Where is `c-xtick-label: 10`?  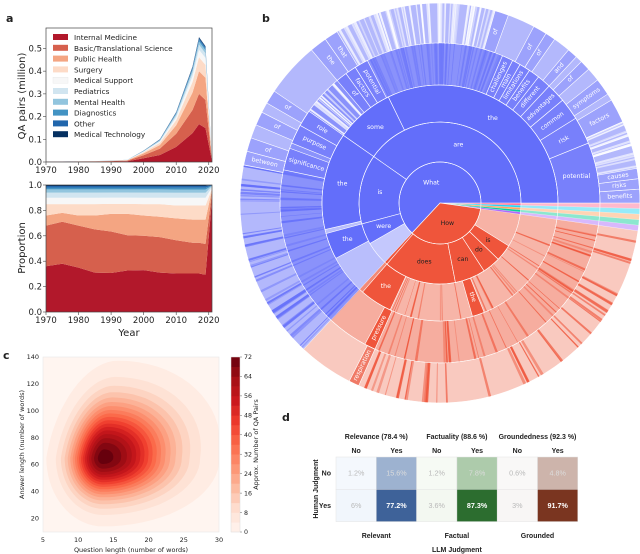 c-xtick-label: 10 is located at coordinates (78, 540).